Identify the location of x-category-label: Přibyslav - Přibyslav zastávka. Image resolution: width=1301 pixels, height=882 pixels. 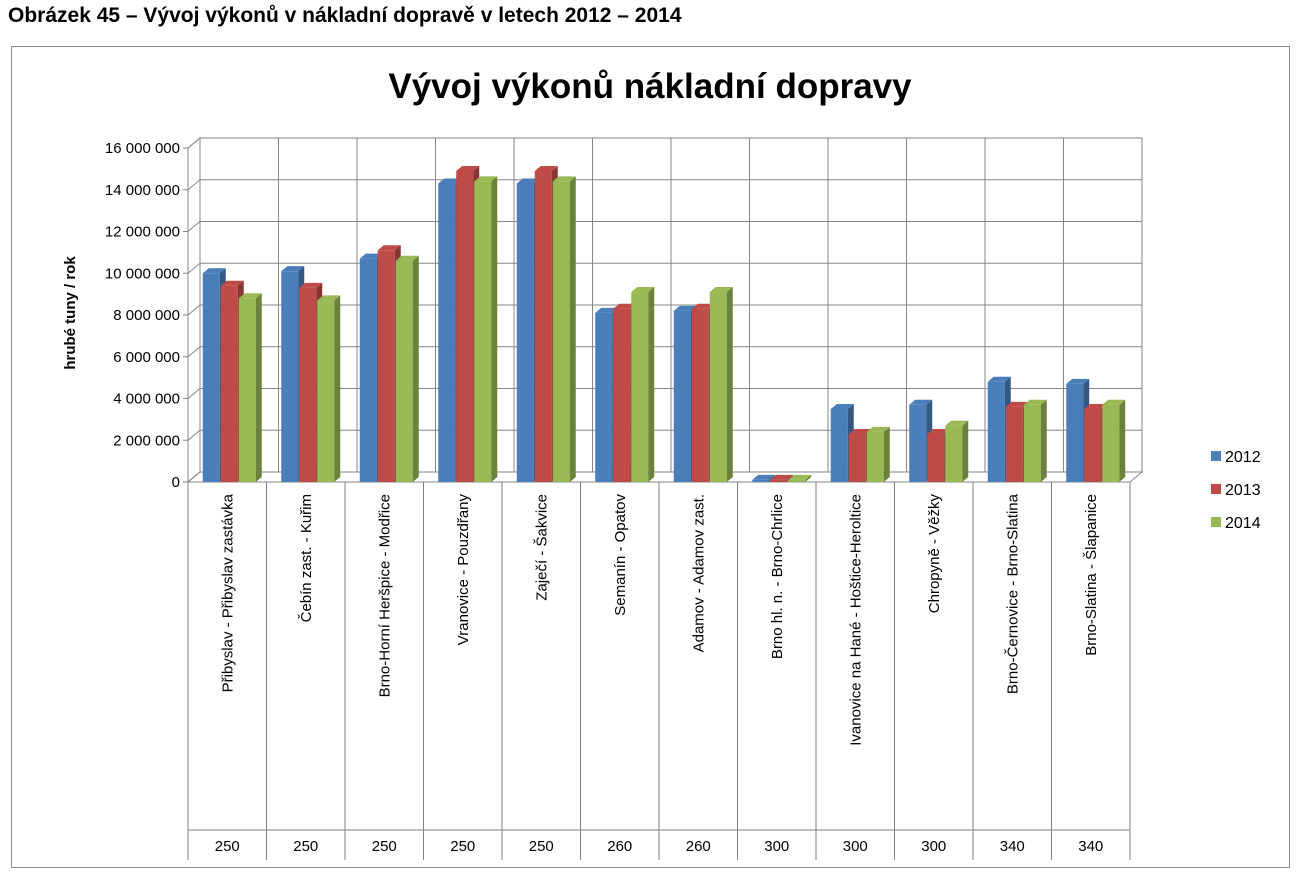
(227, 592).